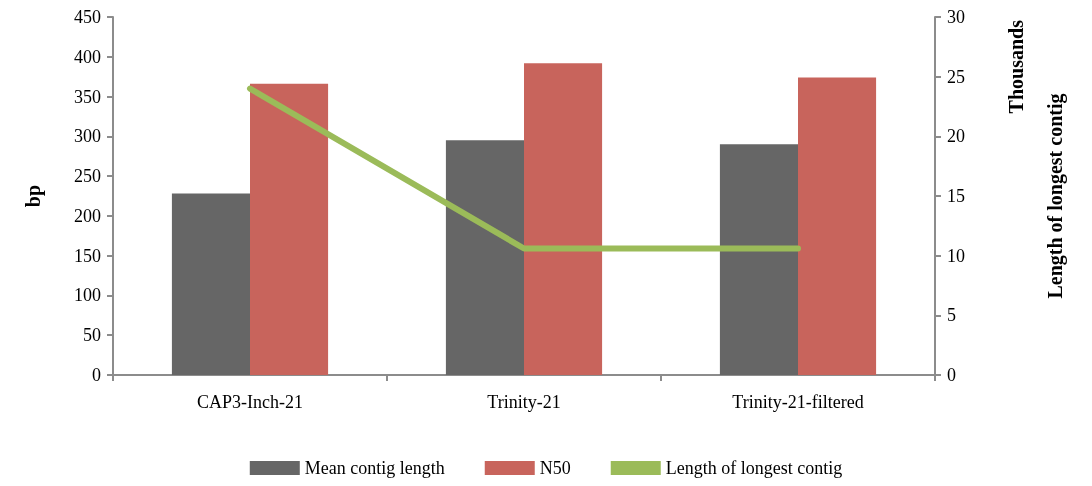 The image size is (1092, 486). I want to click on y-tick-label: 200, so click(87, 215).